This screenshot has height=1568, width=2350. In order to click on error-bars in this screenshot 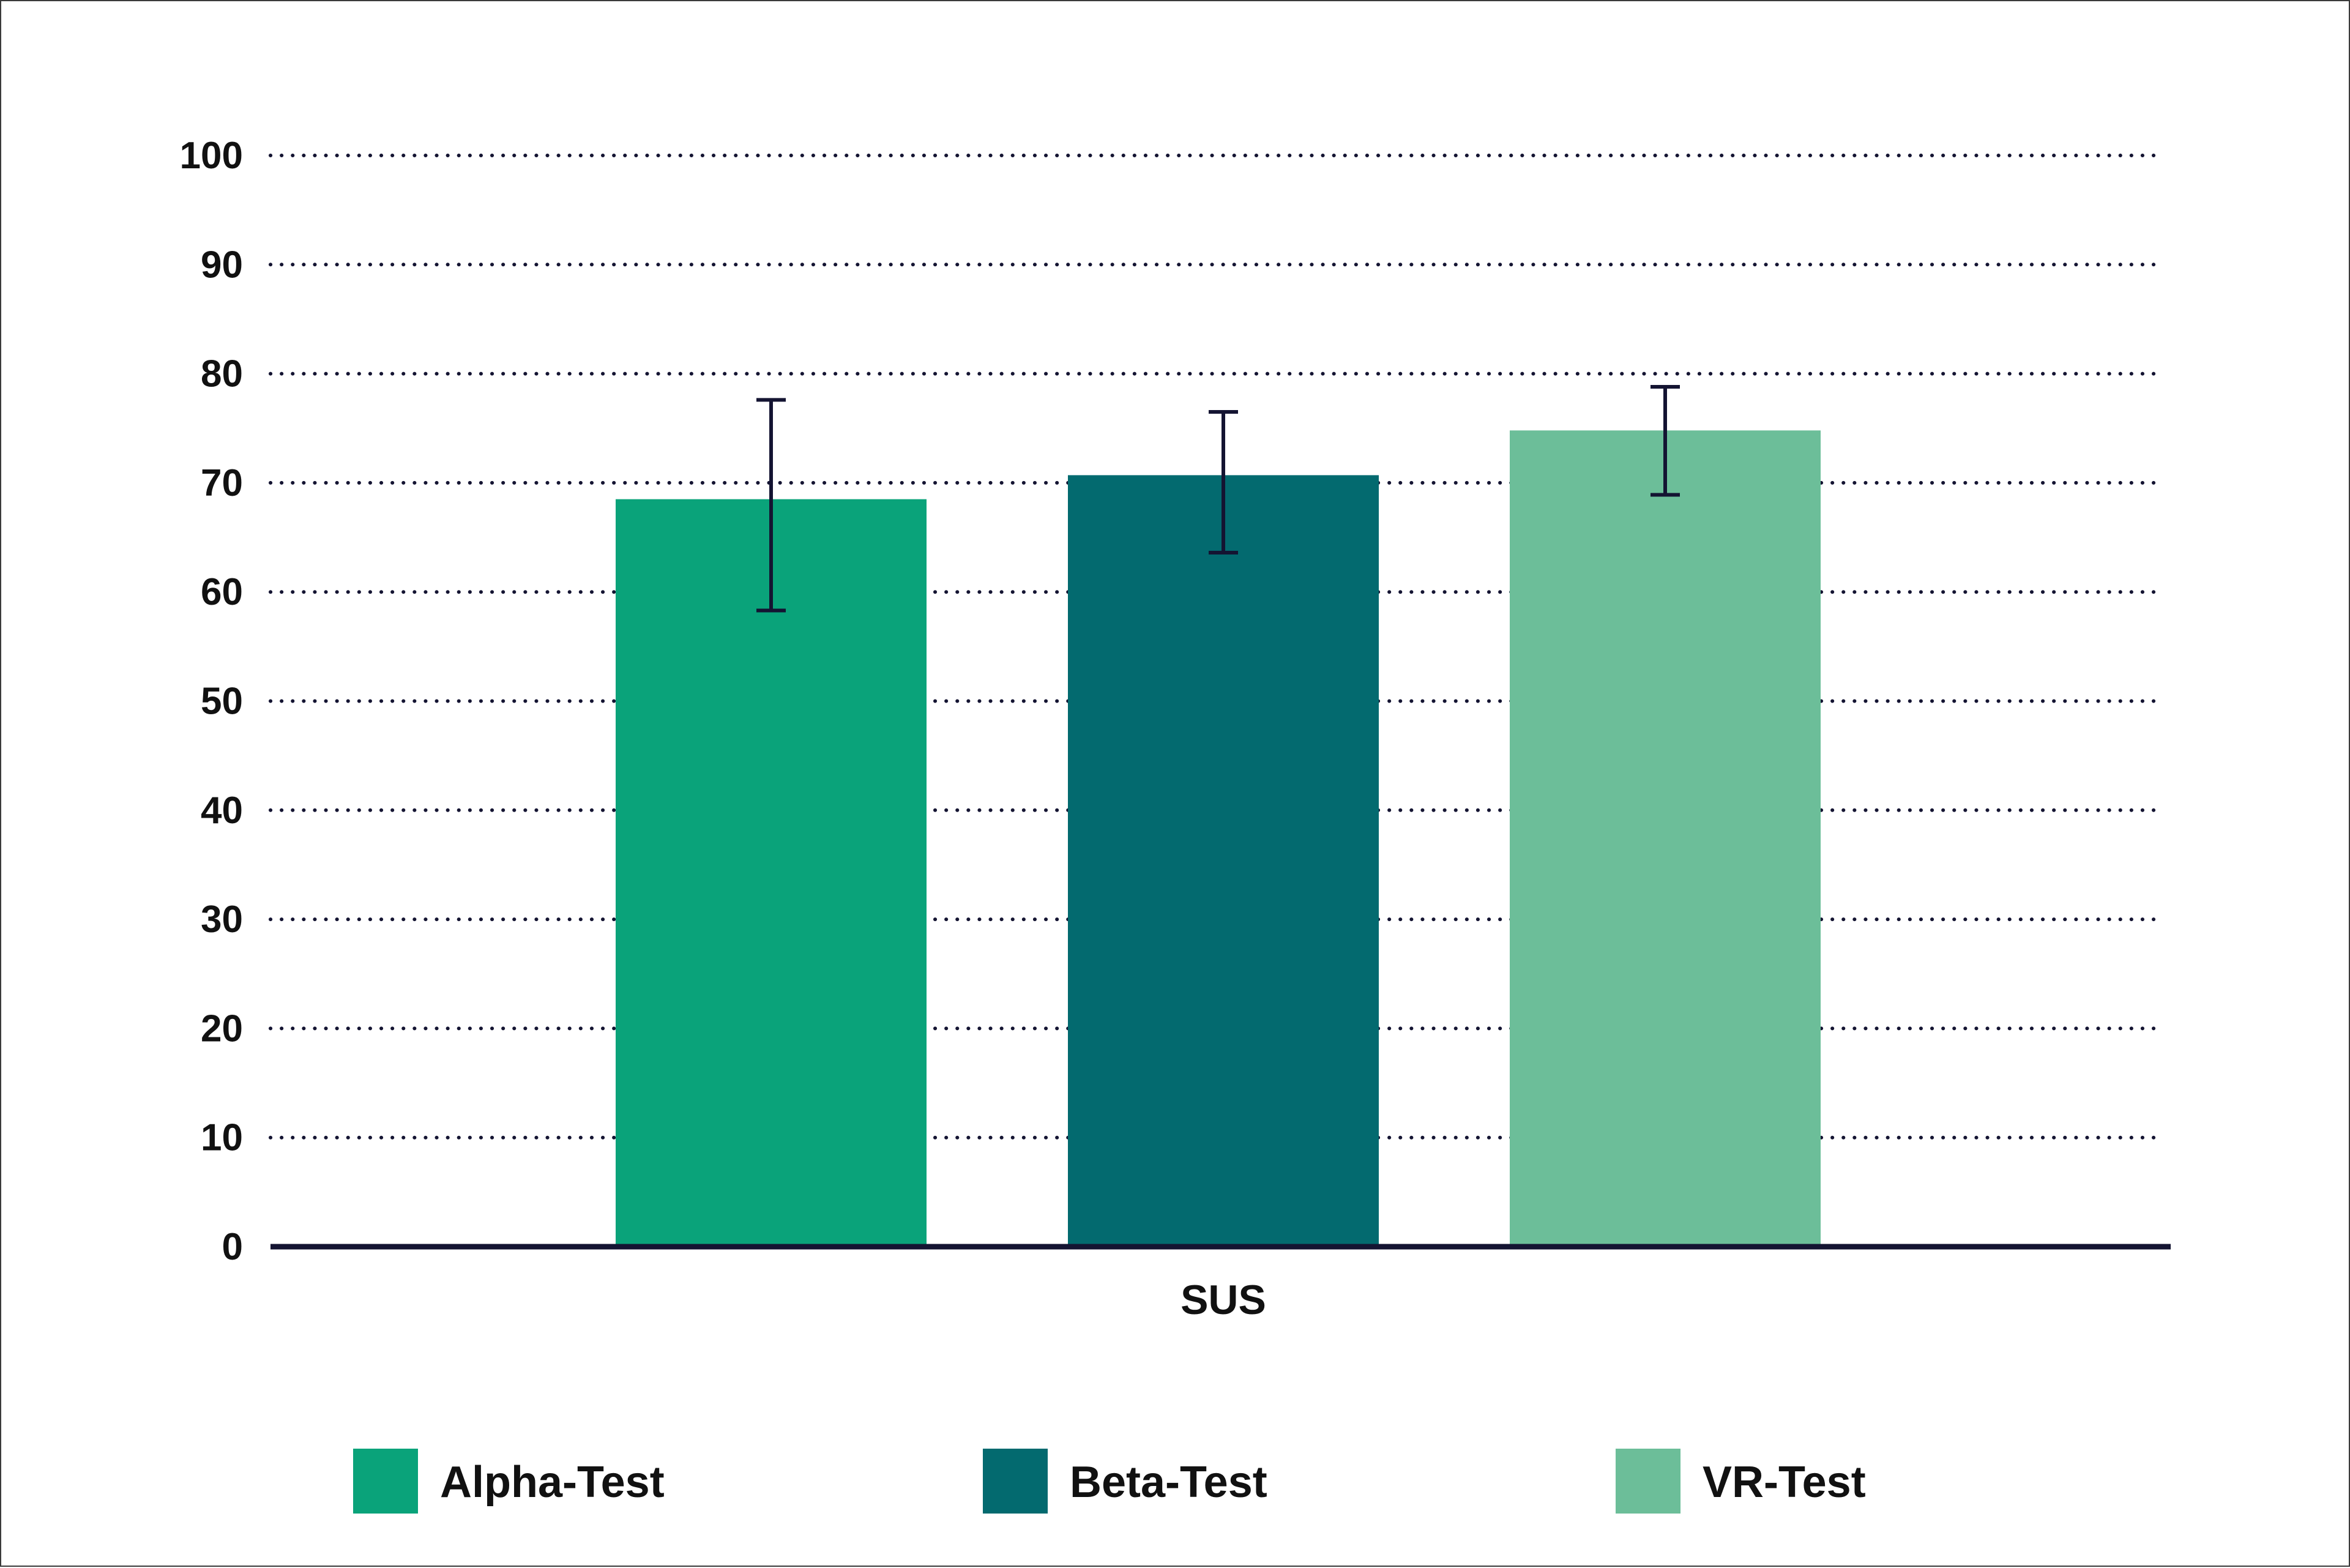, I will do `click(1218, 499)`.